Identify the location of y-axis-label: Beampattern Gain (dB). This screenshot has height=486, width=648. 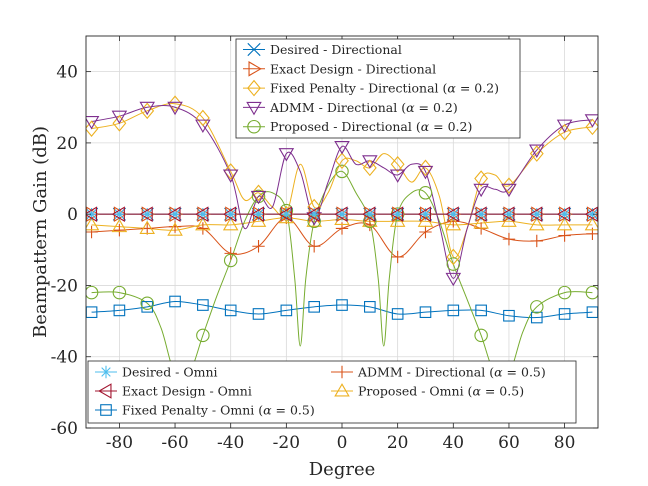
(40, 232).